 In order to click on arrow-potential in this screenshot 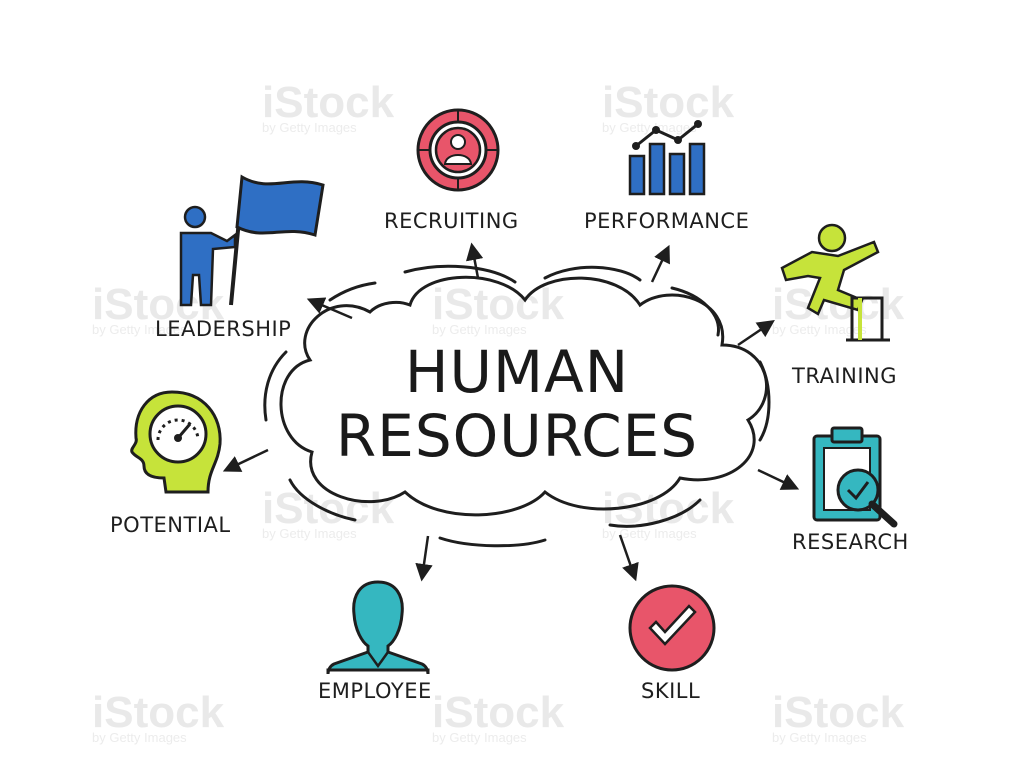, I will do `click(245, 460)`.